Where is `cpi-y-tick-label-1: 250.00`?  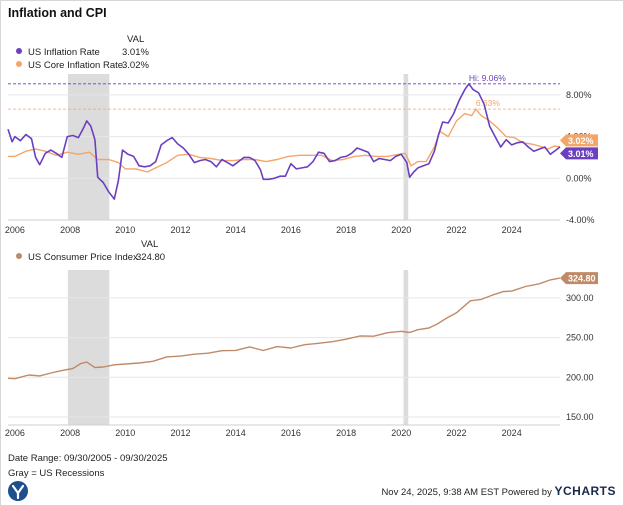
cpi-y-tick-label-1: 250.00 is located at coordinates (580, 338).